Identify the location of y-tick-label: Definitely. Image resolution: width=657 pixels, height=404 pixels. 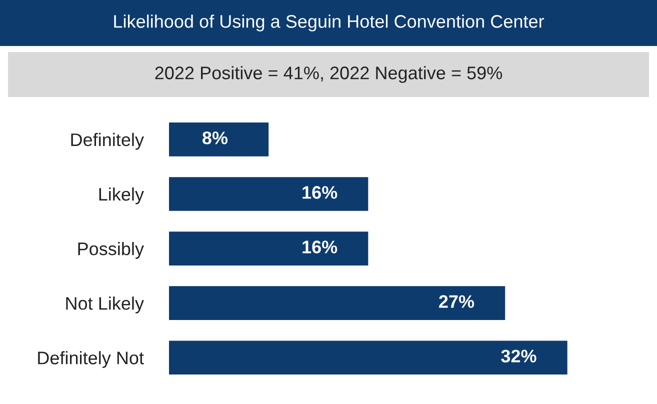
(107, 141).